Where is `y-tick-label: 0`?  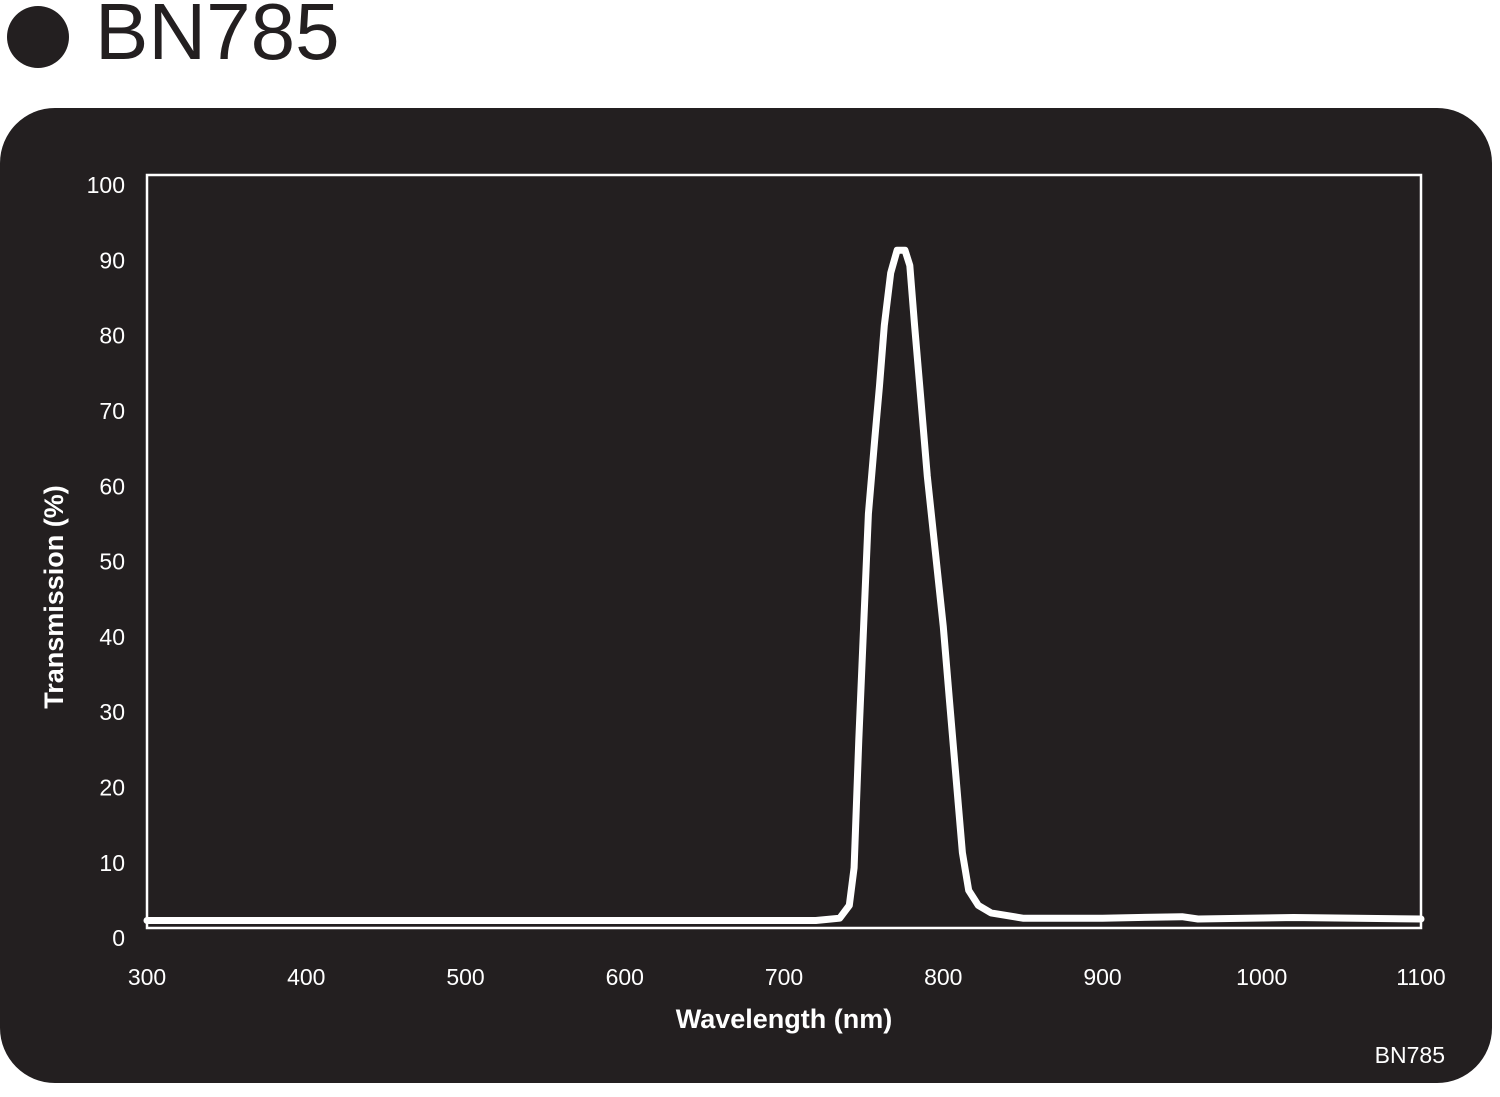 y-tick-label: 0 is located at coordinates (118, 938).